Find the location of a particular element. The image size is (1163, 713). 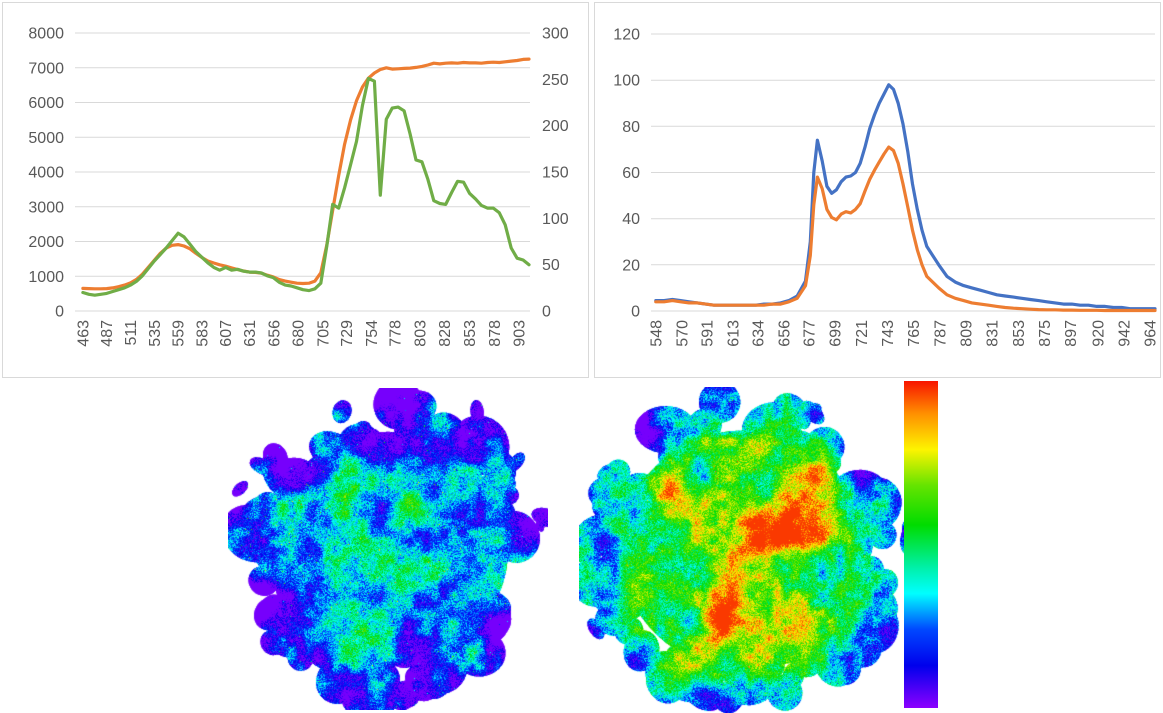

y-axis-label-left: 1000 is located at coordinates (46, 277).